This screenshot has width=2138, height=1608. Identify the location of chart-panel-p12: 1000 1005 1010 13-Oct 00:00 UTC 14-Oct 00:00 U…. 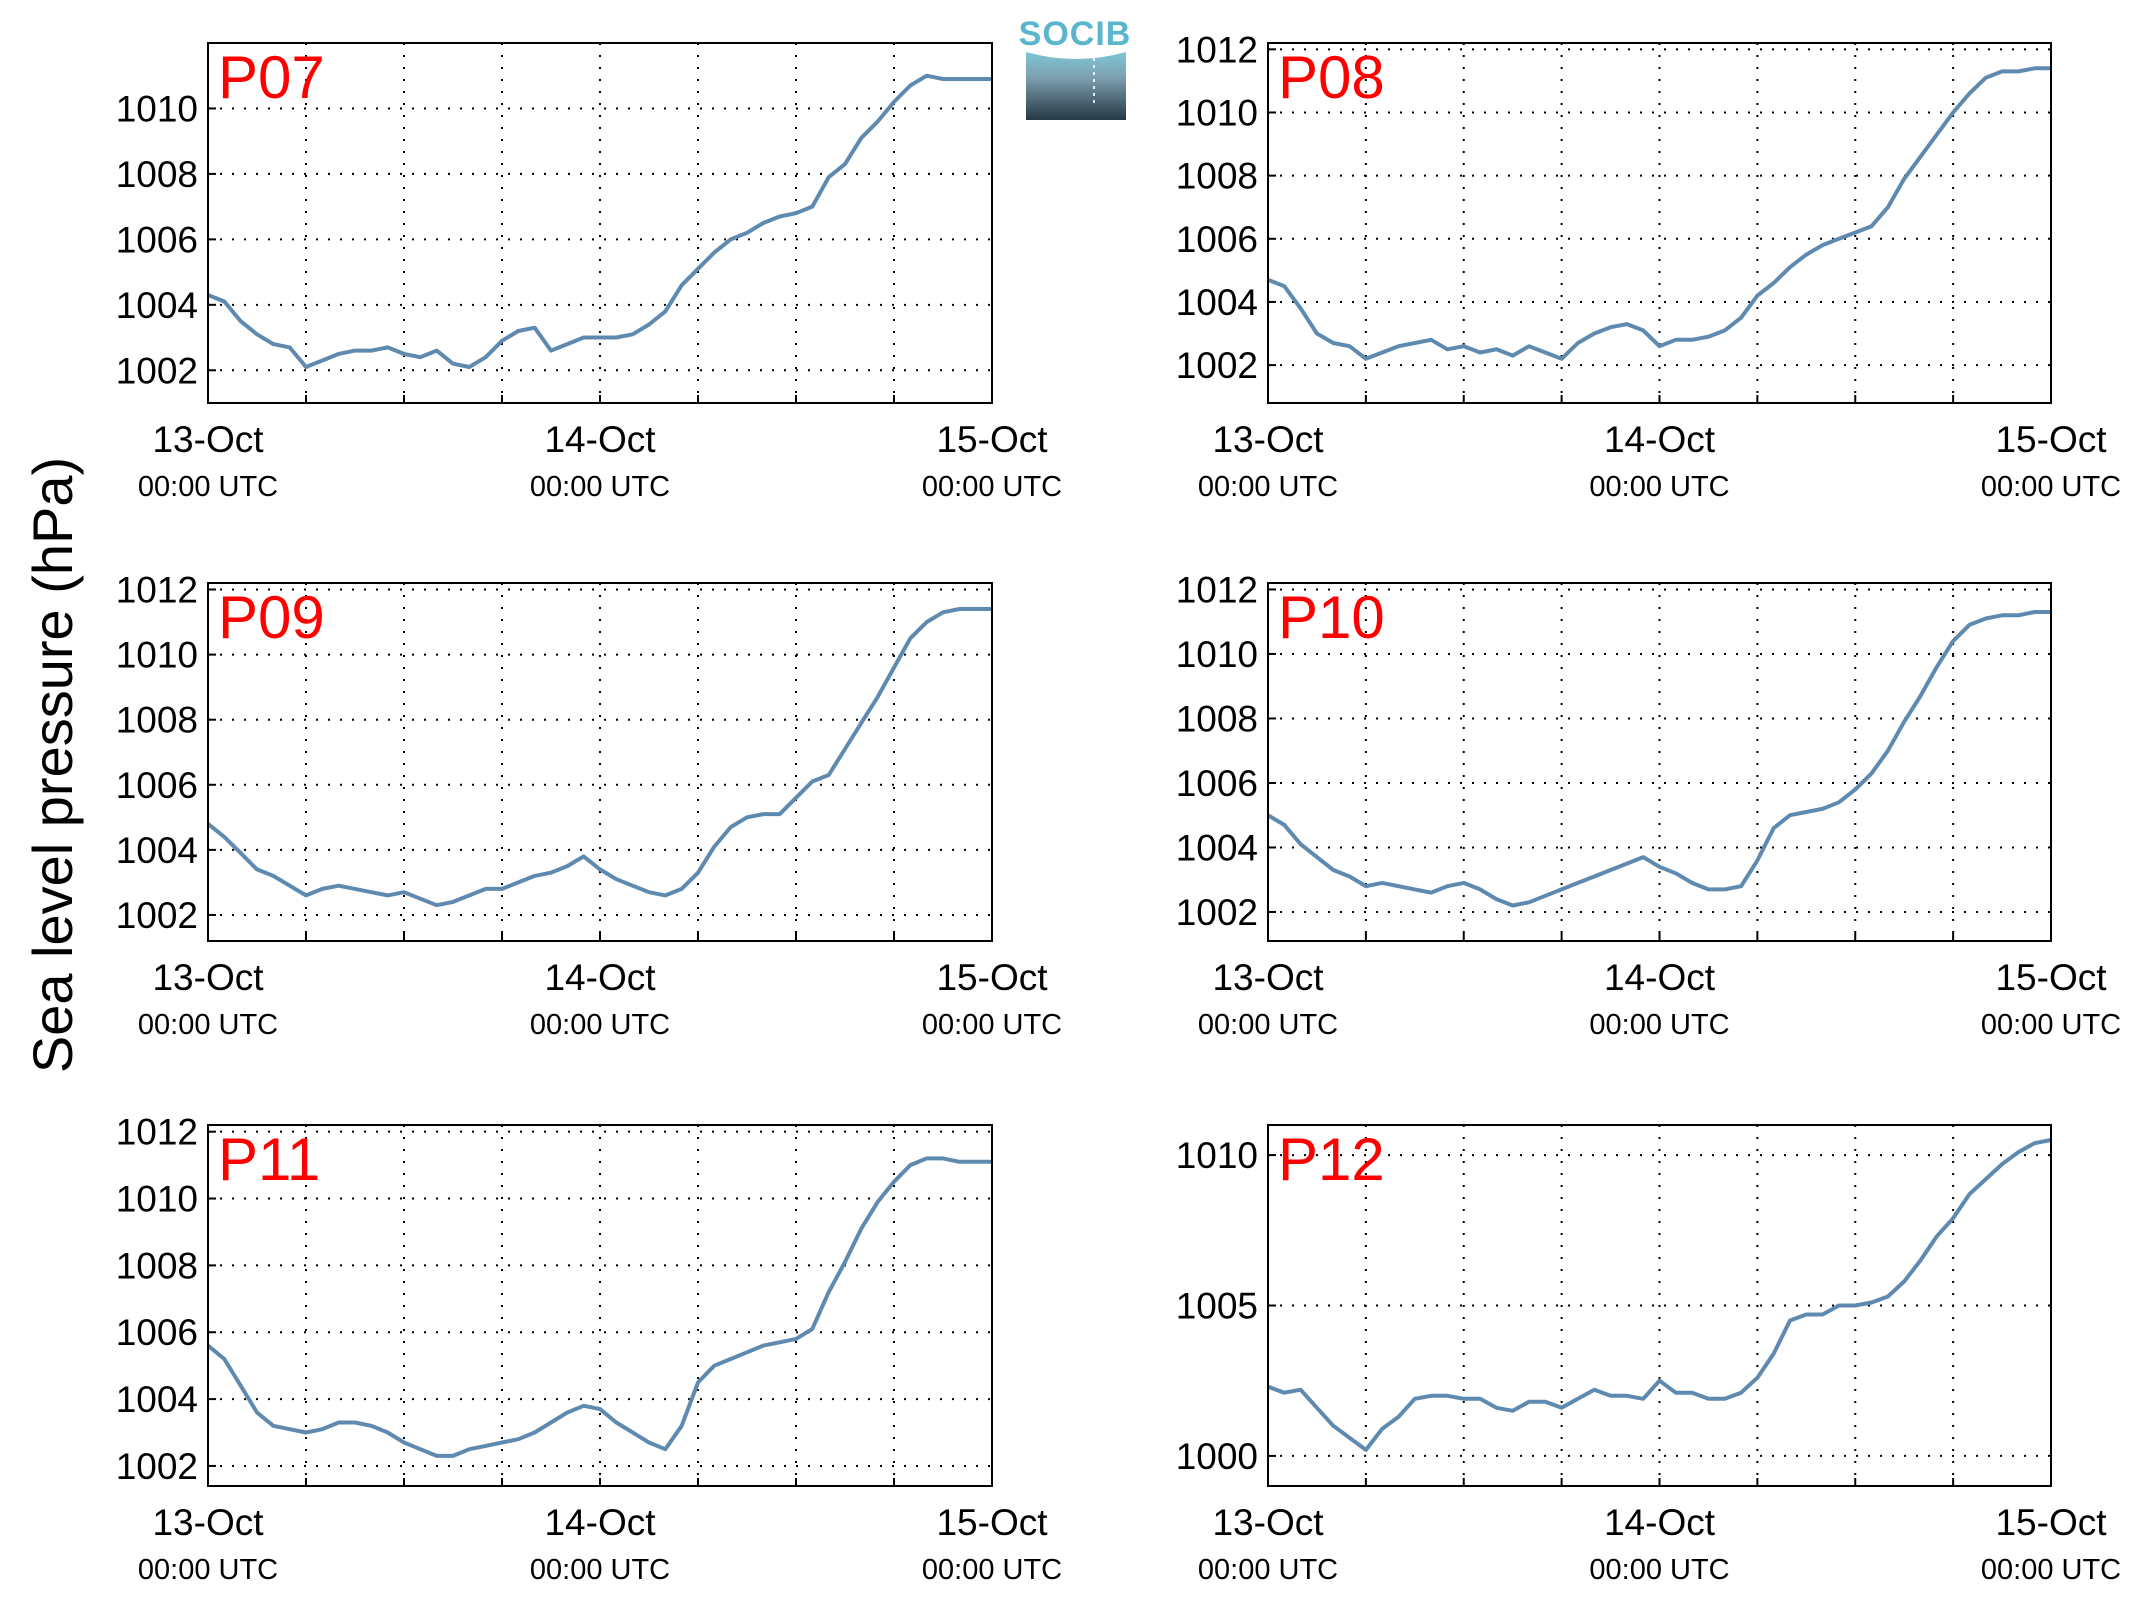
(1648, 1355).